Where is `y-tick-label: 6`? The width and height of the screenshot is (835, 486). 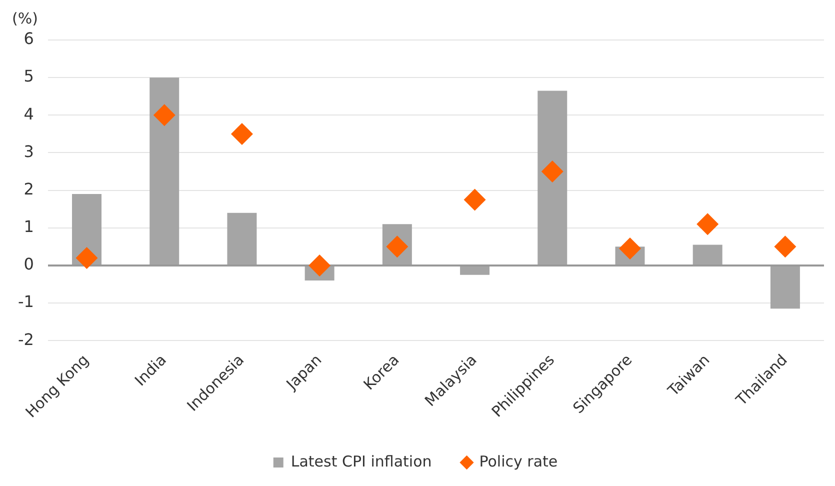 y-tick-label: 6 is located at coordinates (29, 38).